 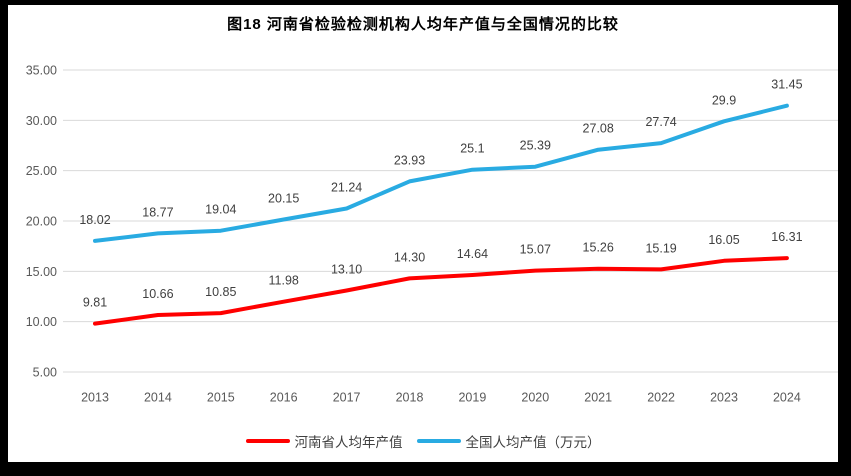 What do you see at coordinates (598, 398) in the screenshot?
I see `x-tick-label: 2021` at bounding box center [598, 398].